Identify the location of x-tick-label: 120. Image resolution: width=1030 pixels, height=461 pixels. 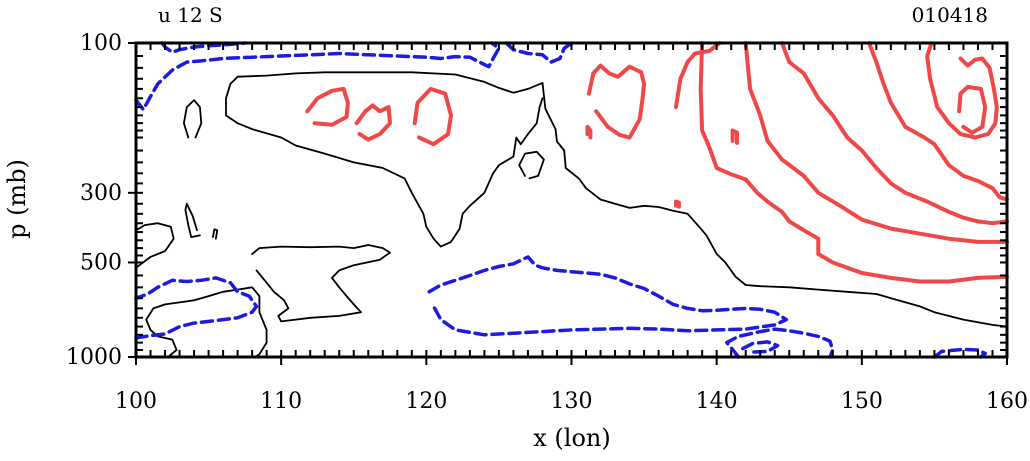
(426, 401).